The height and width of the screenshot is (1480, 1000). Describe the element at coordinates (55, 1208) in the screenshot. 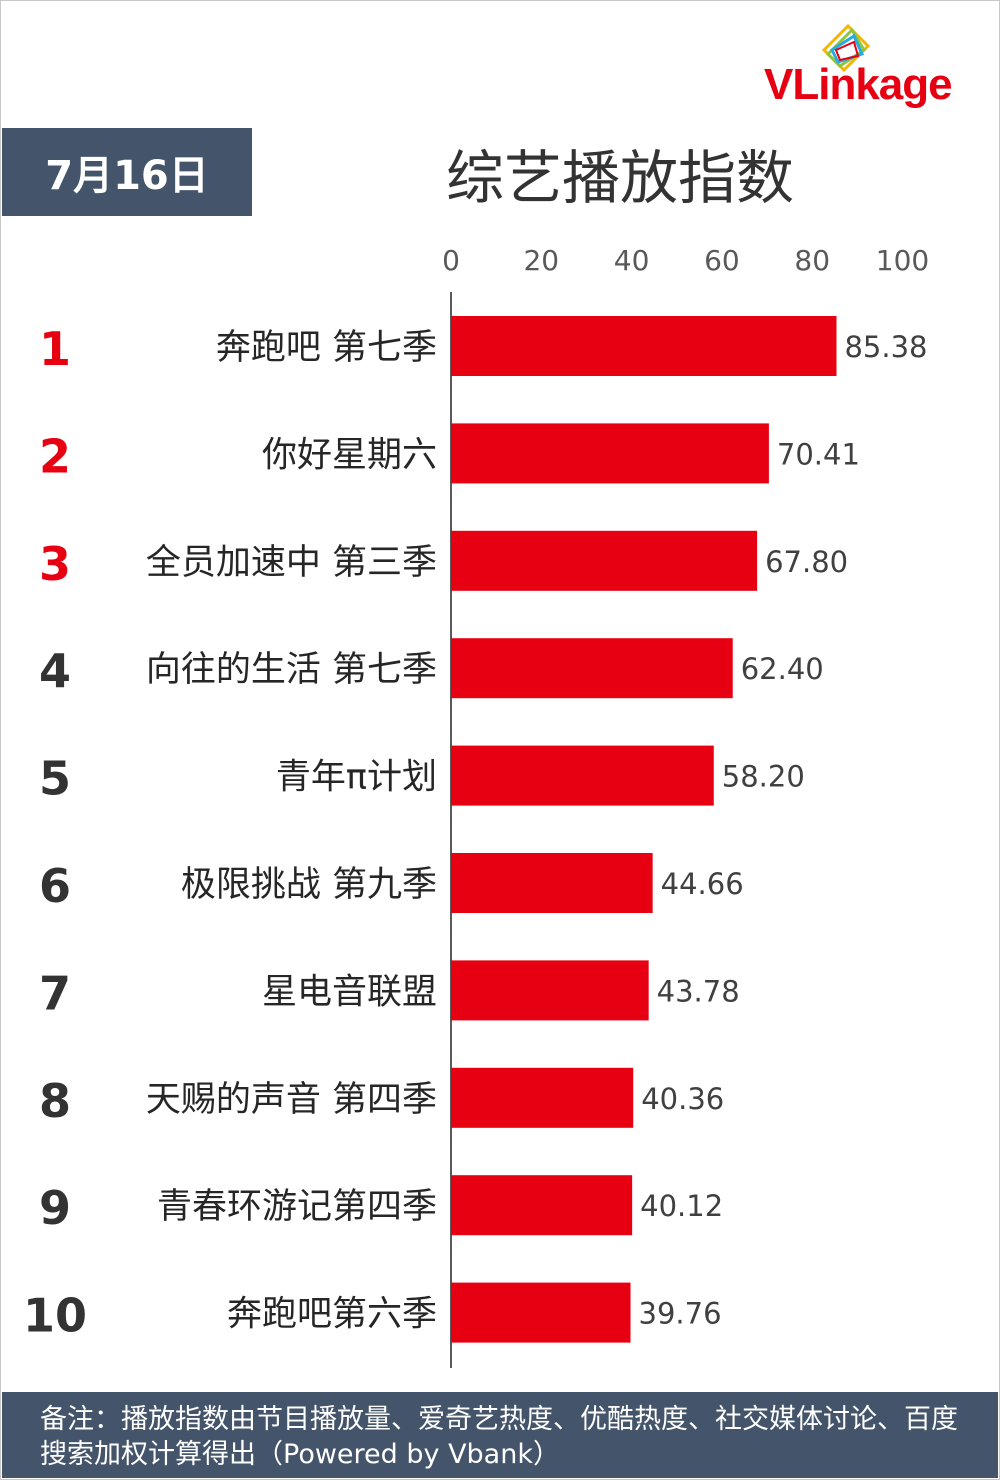

I see `rank-number: 9` at that location.